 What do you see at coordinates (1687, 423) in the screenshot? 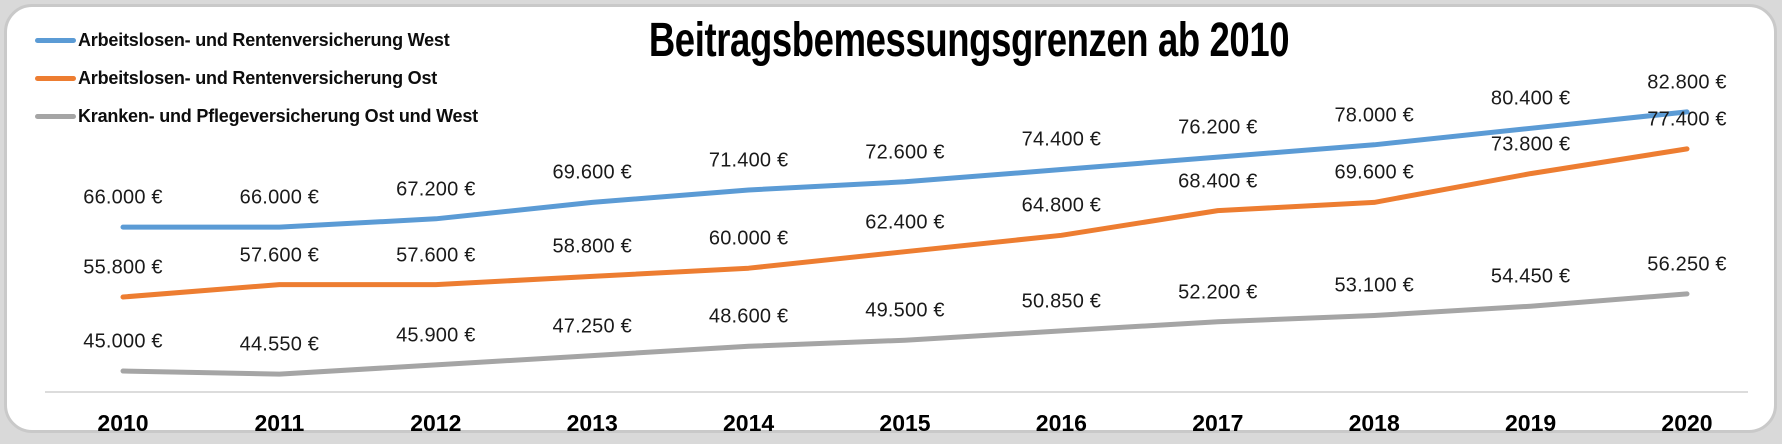
I see `x-tick-label: 2020` at bounding box center [1687, 423].